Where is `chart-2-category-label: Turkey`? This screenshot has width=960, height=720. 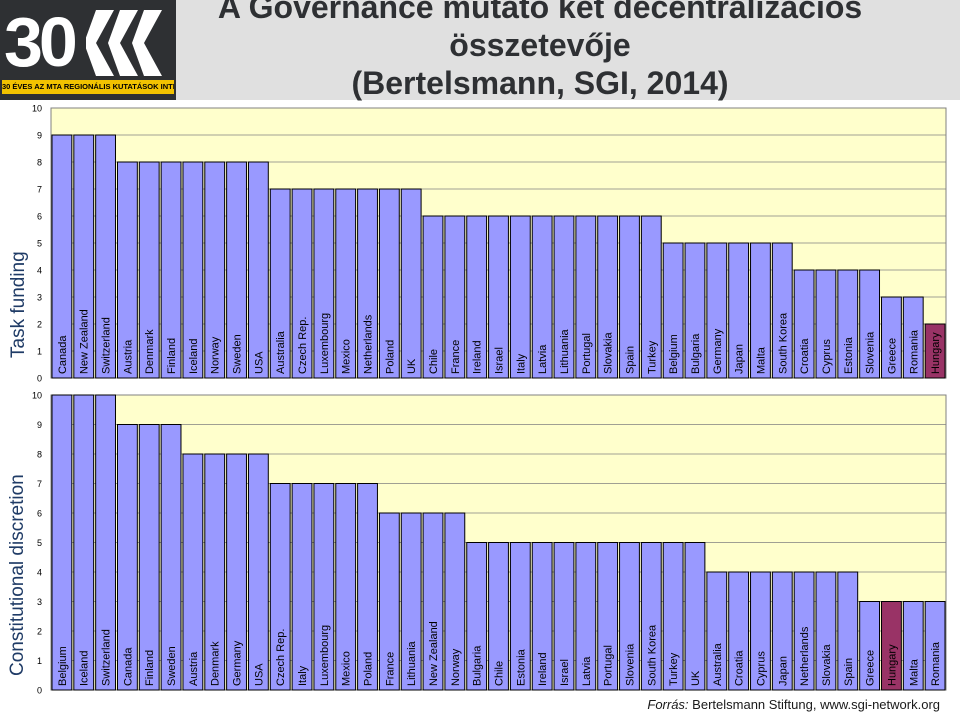
chart-2-category-label: Turkey is located at coordinates (674, 669).